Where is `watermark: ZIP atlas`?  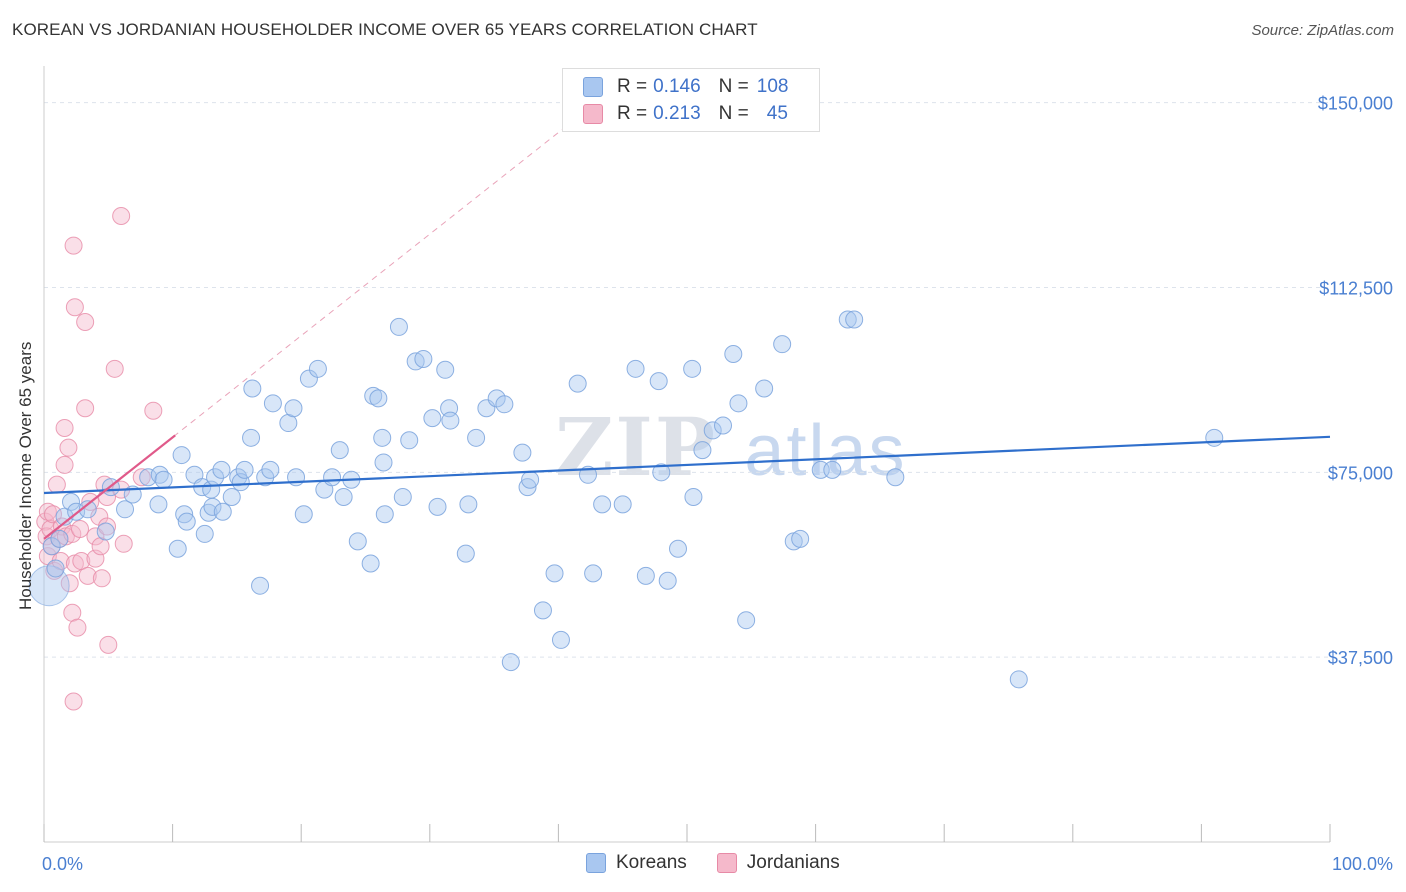
watermark: ZIP atlas is located at coordinates (731, 447).